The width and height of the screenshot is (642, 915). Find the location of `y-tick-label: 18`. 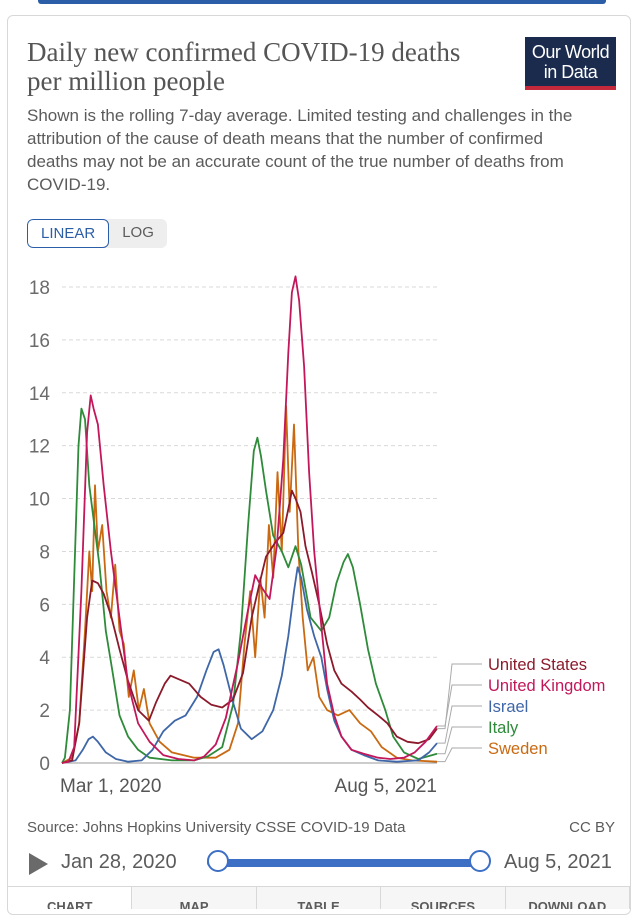

y-tick-label: 18 is located at coordinates (39, 288).